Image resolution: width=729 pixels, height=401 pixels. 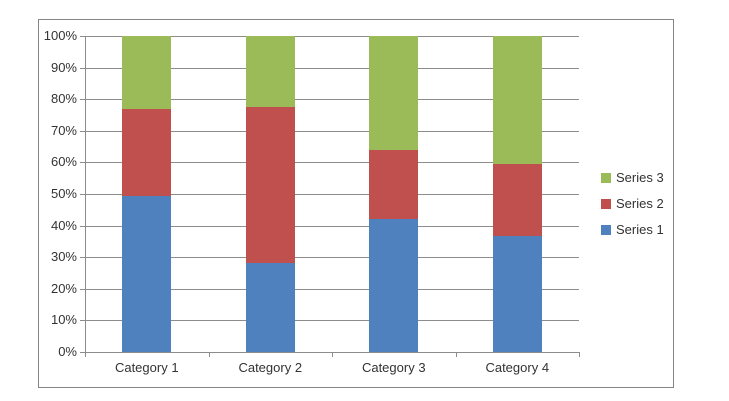 I want to click on gridline-70%, so click(x=332, y=131).